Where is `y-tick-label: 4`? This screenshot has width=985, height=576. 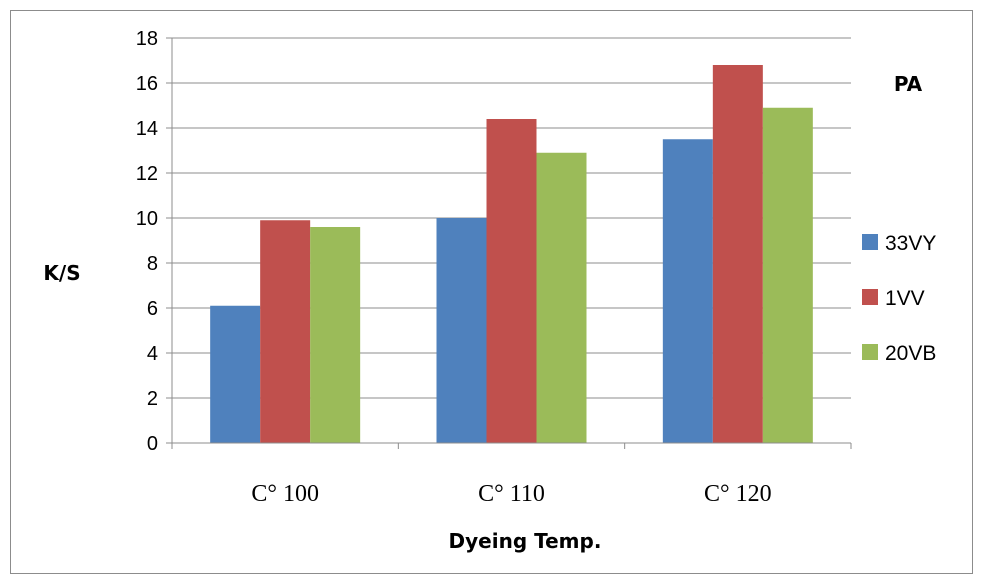
y-tick-label: 4 is located at coordinates (152, 354).